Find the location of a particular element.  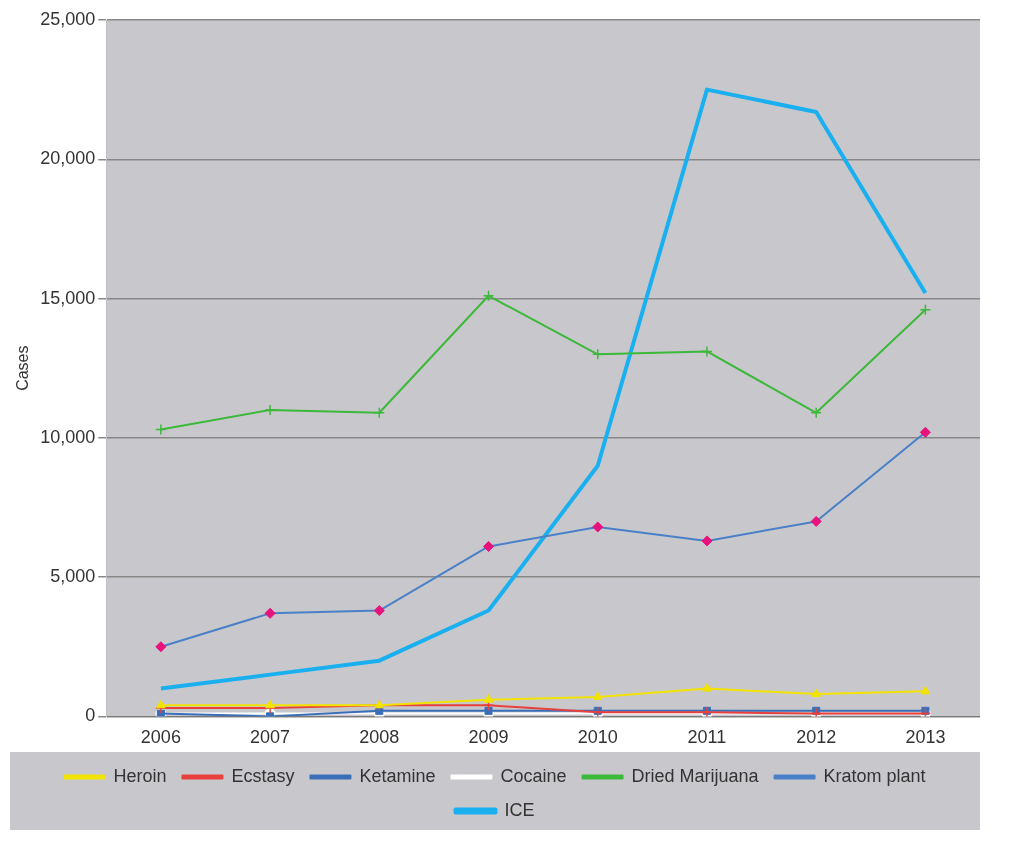

legend-label: Cocaine is located at coordinates (533, 775).